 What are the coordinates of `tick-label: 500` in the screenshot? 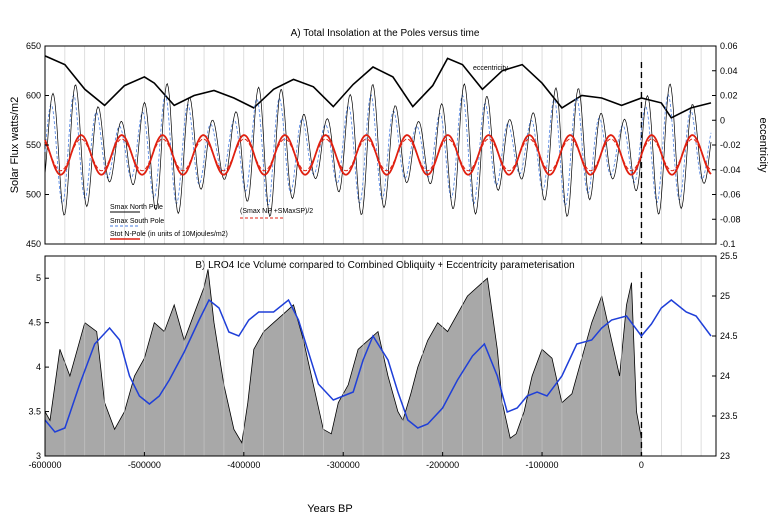 It's located at (33, 195).